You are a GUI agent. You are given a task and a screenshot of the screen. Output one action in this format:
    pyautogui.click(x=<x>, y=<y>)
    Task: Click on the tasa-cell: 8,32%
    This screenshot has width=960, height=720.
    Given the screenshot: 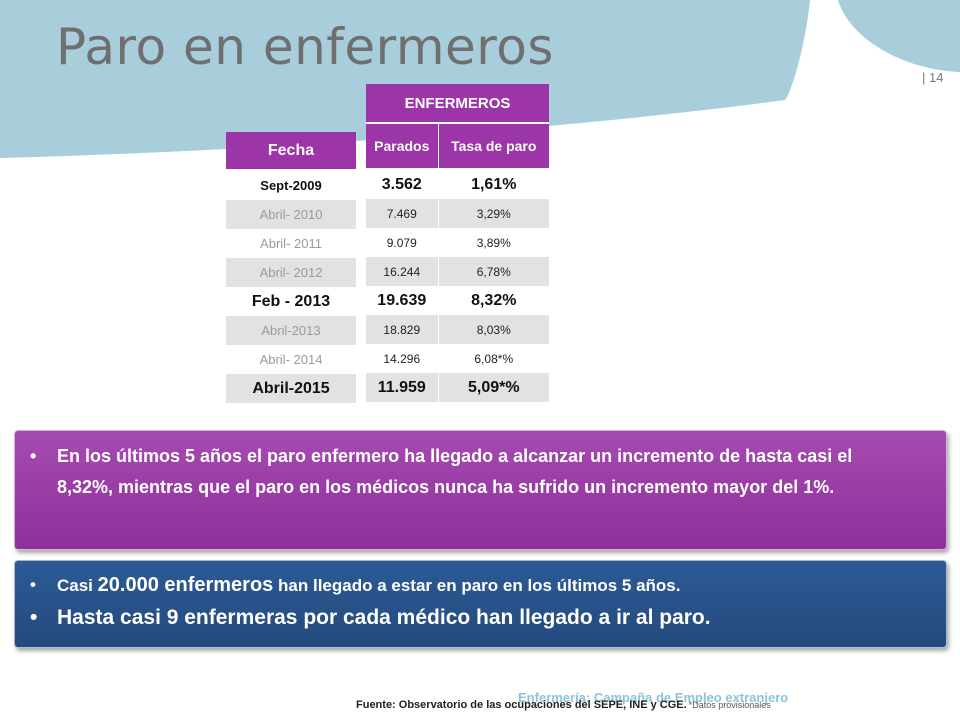 What is the action you would take?
    pyautogui.click(x=493, y=300)
    